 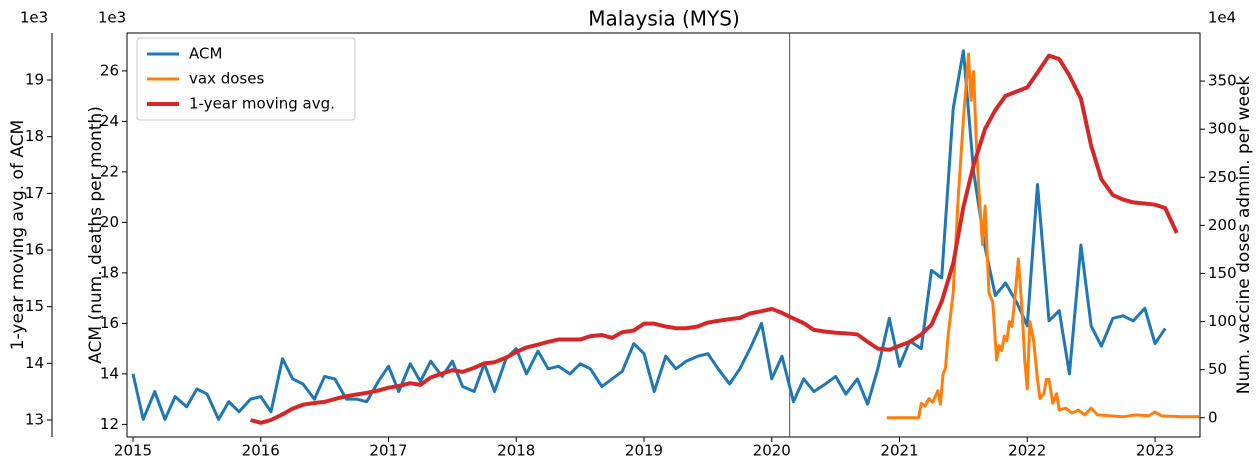 What do you see at coordinates (34, 250) in the screenshot?
I see `y3-tick-label: 16` at bounding box center [34, 250].